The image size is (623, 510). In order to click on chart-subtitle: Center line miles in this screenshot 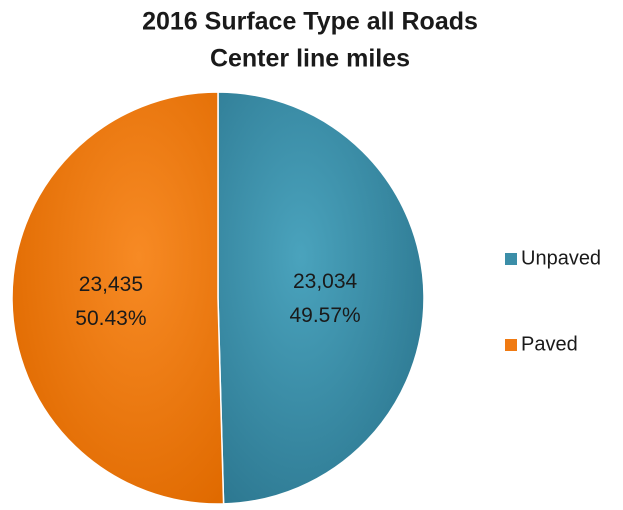, I will do `click(310, 59)`.